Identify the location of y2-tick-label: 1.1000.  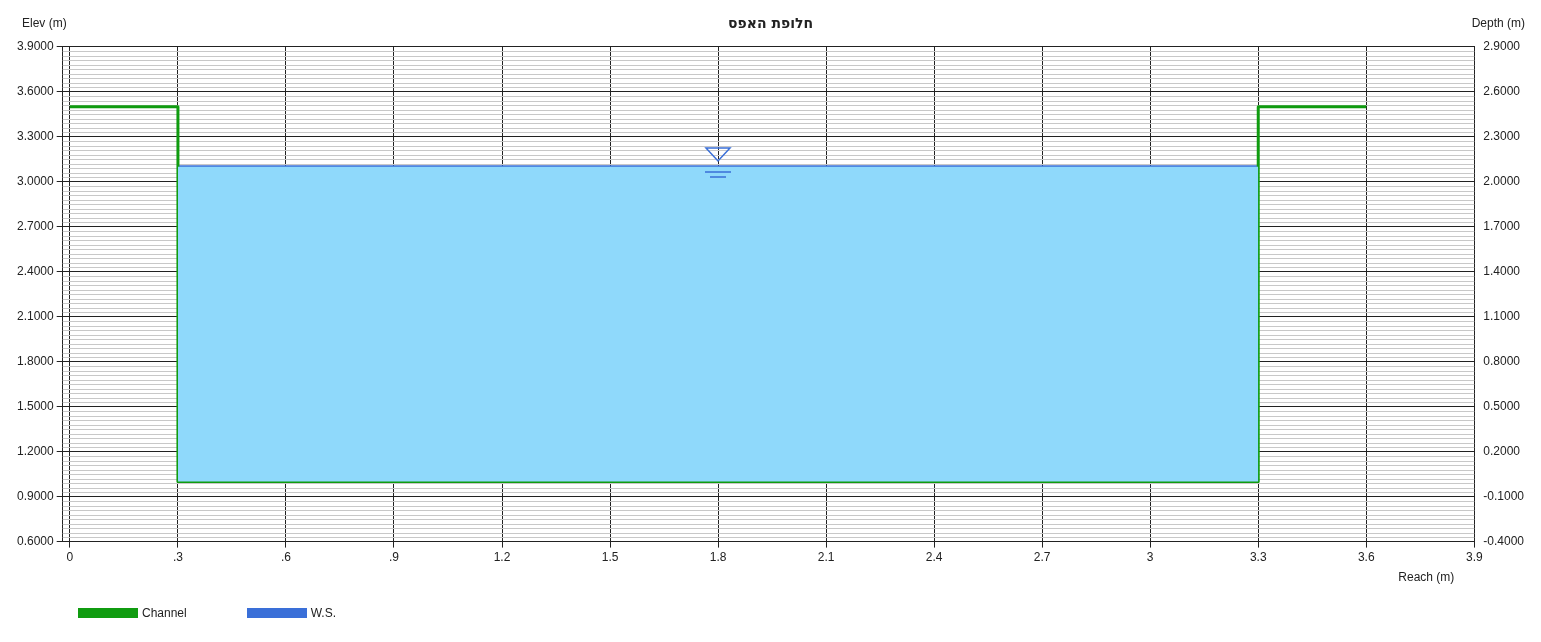
(1502, 316).